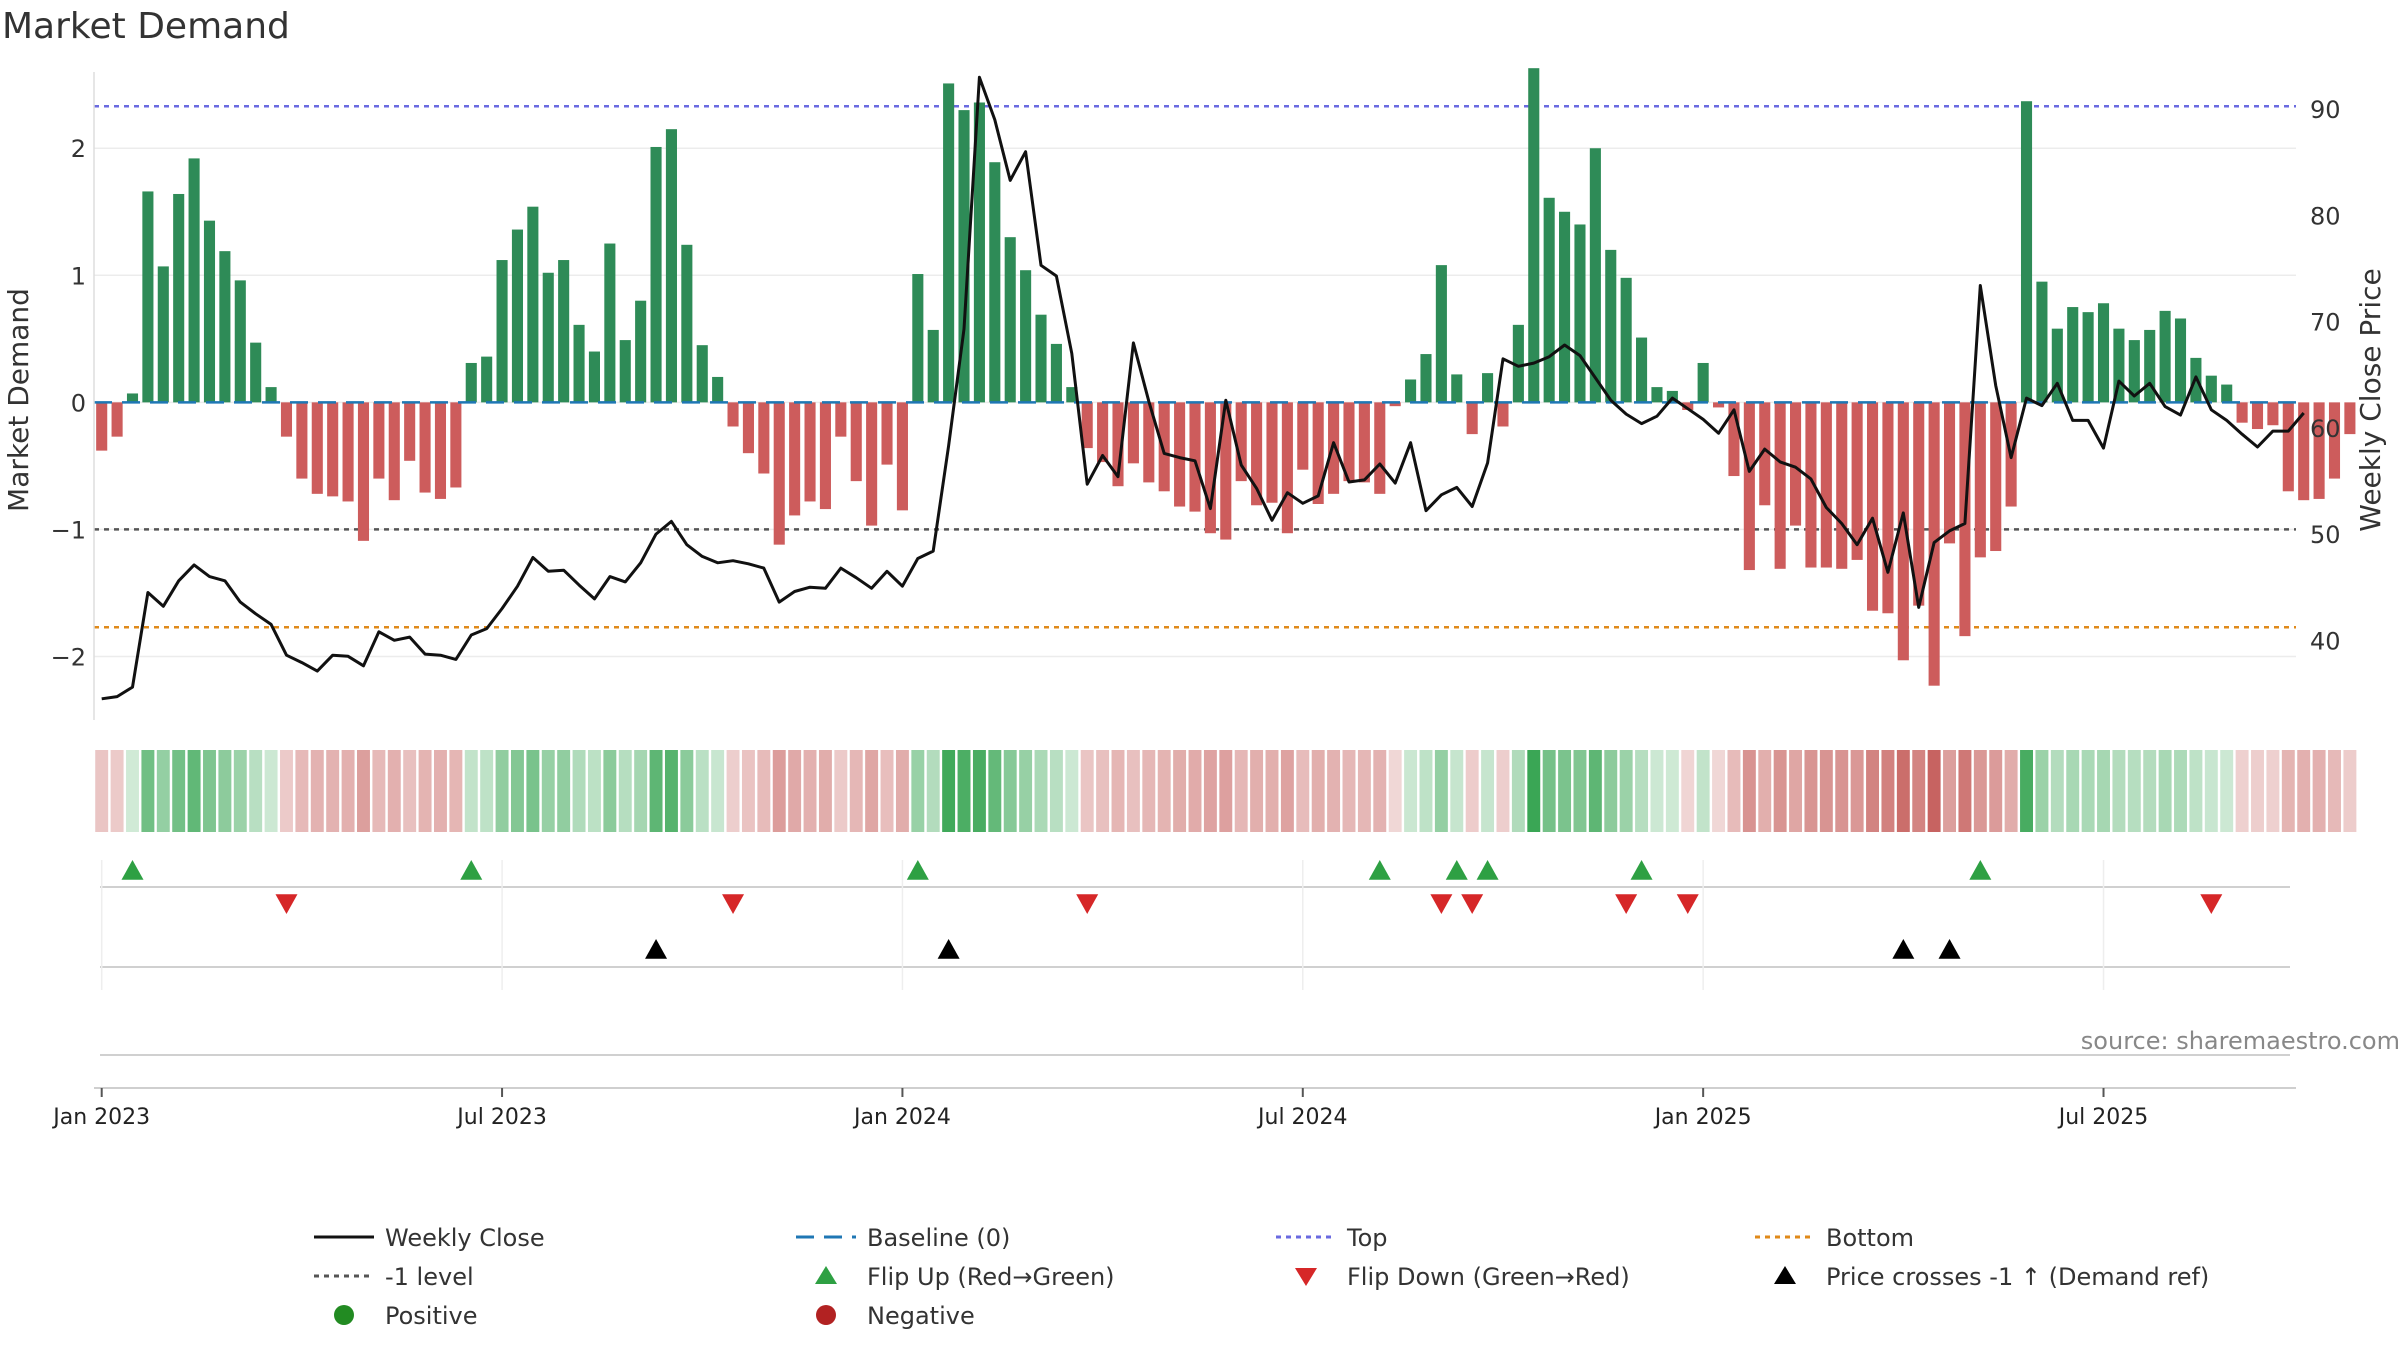 This screenshot has width=2400, height=1350. What do you see at coordinates (68, 530) in the screenshot?
I see `y-left-tick: −1` at bounding box center [68, 530].